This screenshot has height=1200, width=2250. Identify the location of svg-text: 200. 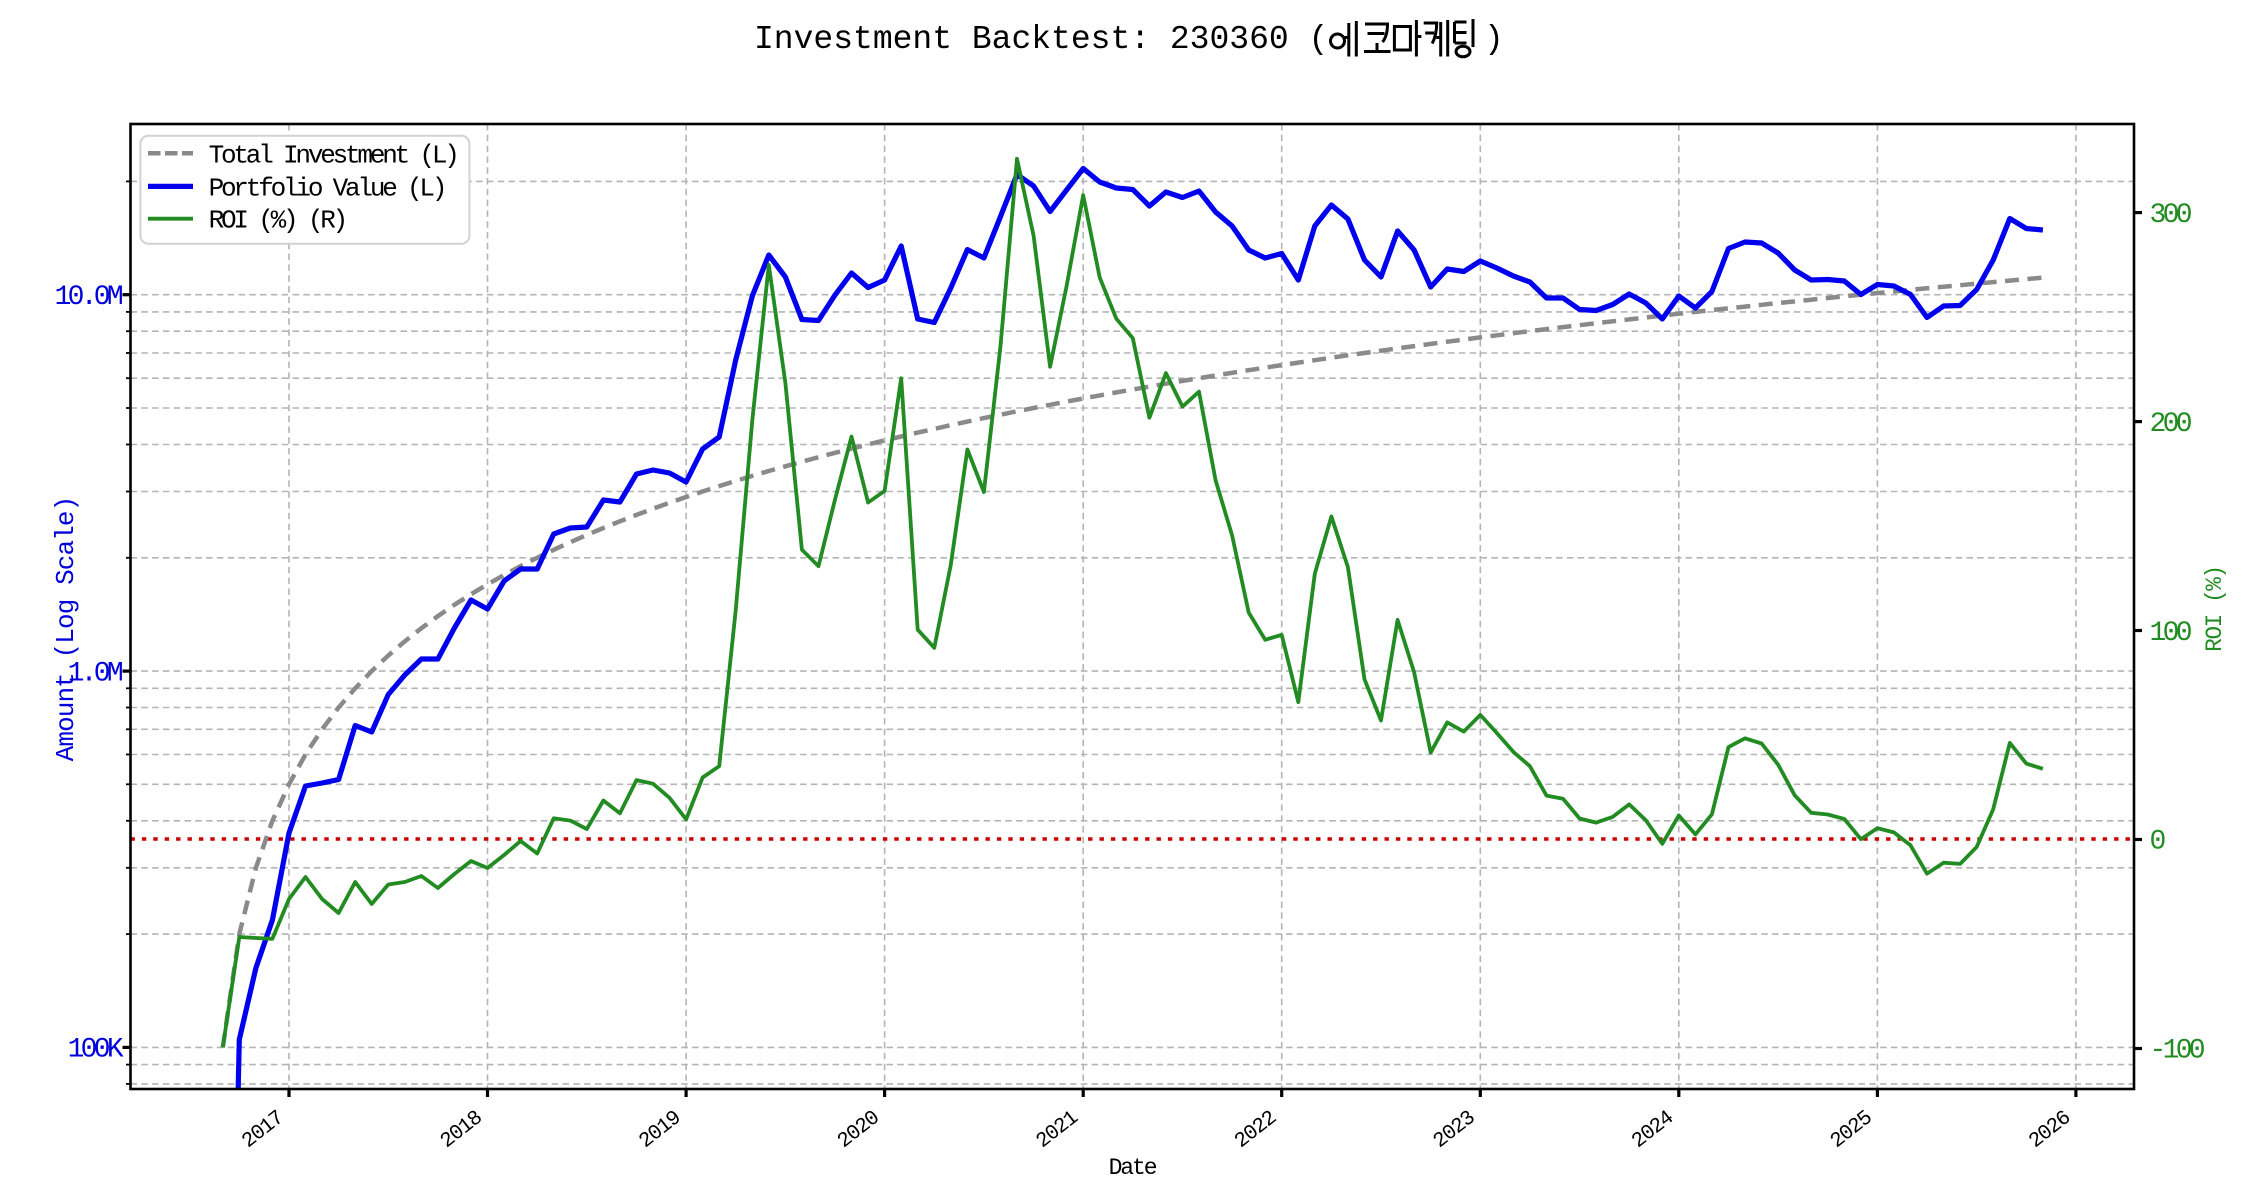
(2171, 424).